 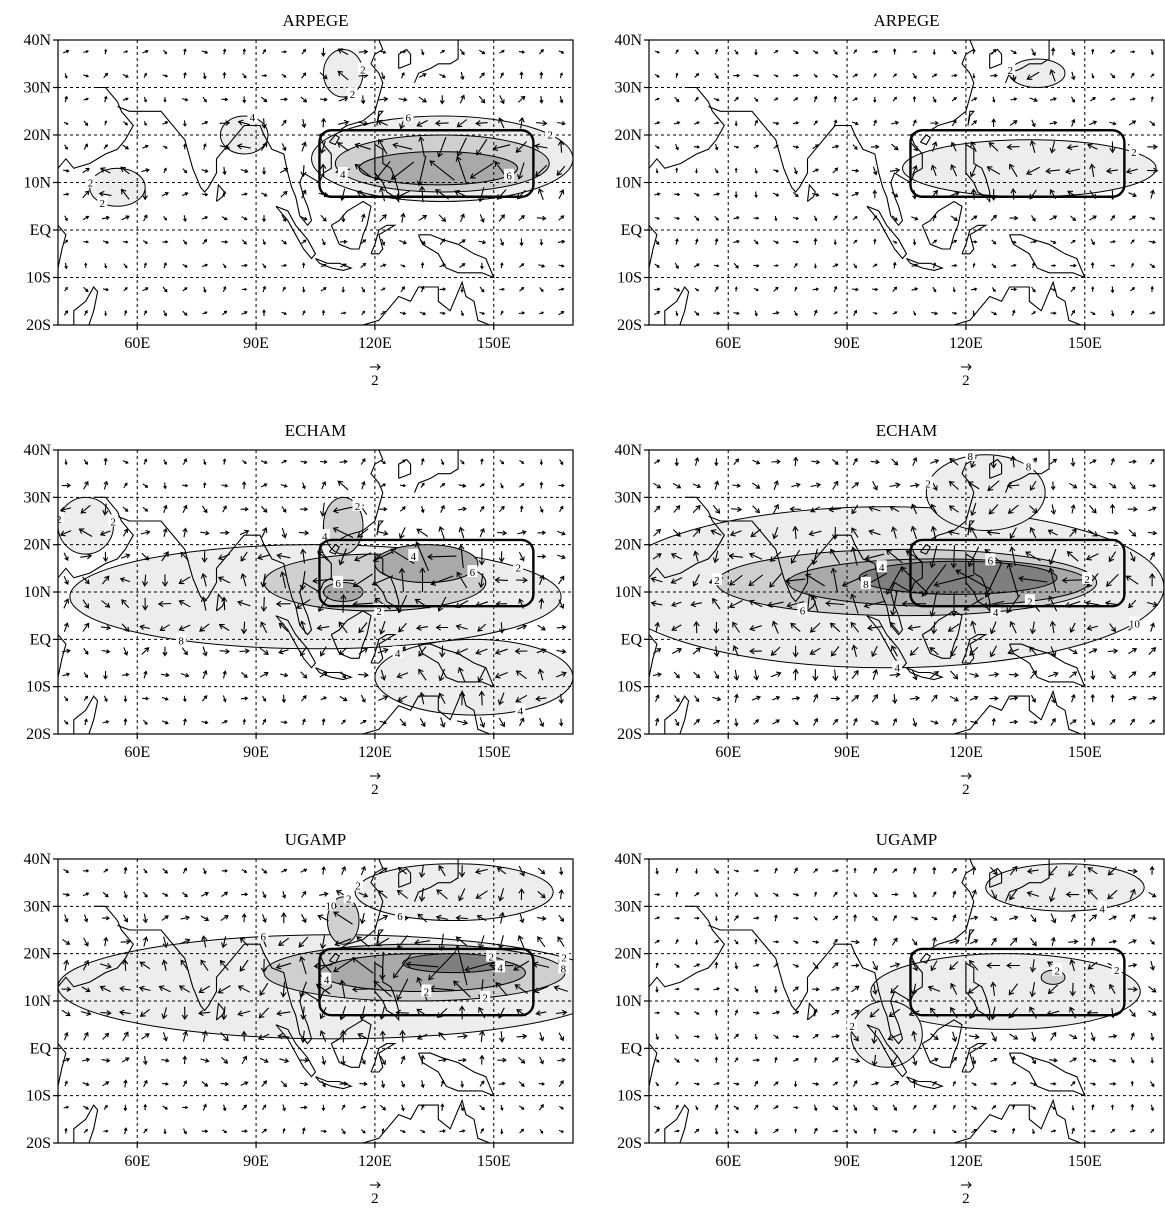 I want to click on map-area: 22, so click(x=906, y=194).